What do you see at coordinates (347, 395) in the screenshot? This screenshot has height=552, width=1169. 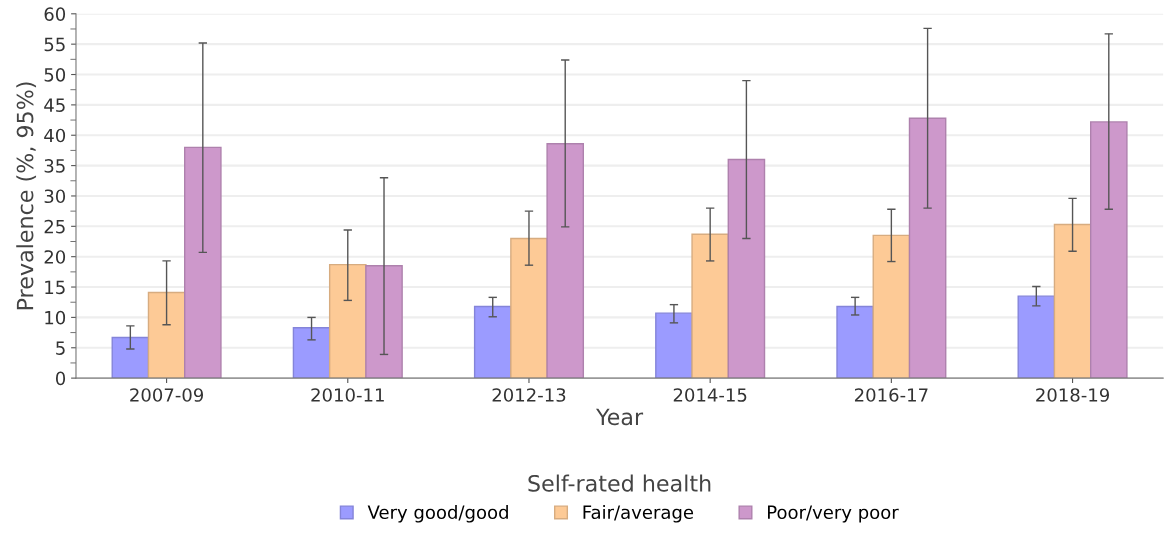 I see `x-tick-label: 2010-11` at bounding box center [347, 395].